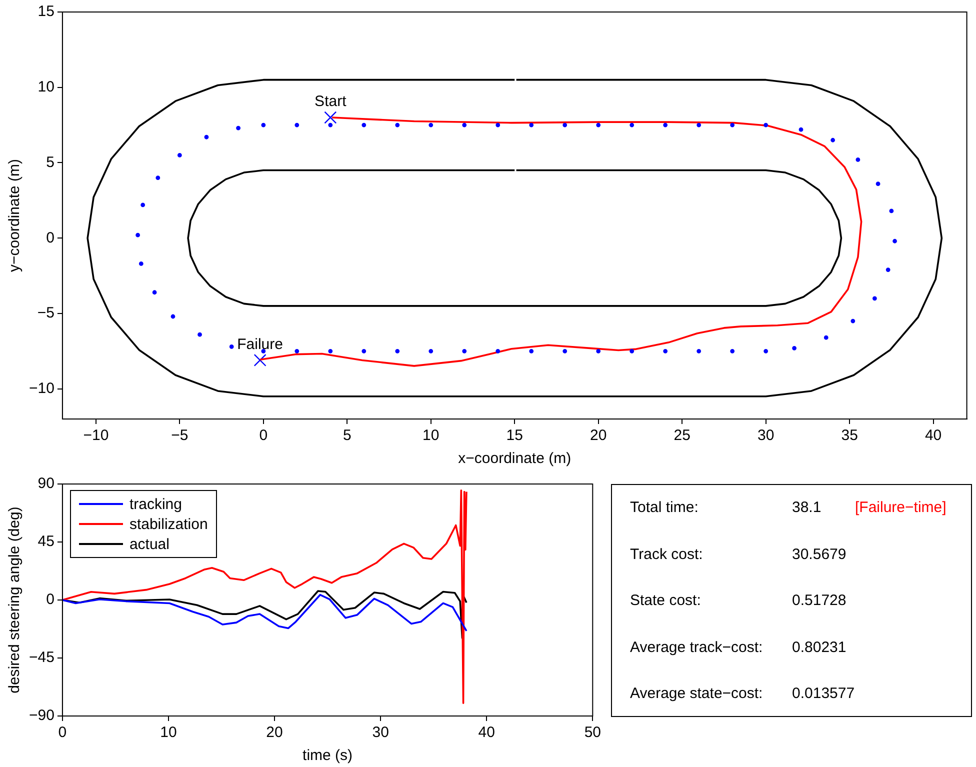 The image size is (976, 767). Describe the element at coordinates (149, 544) in the screenshot. I see `legend-label: actual` at that location.